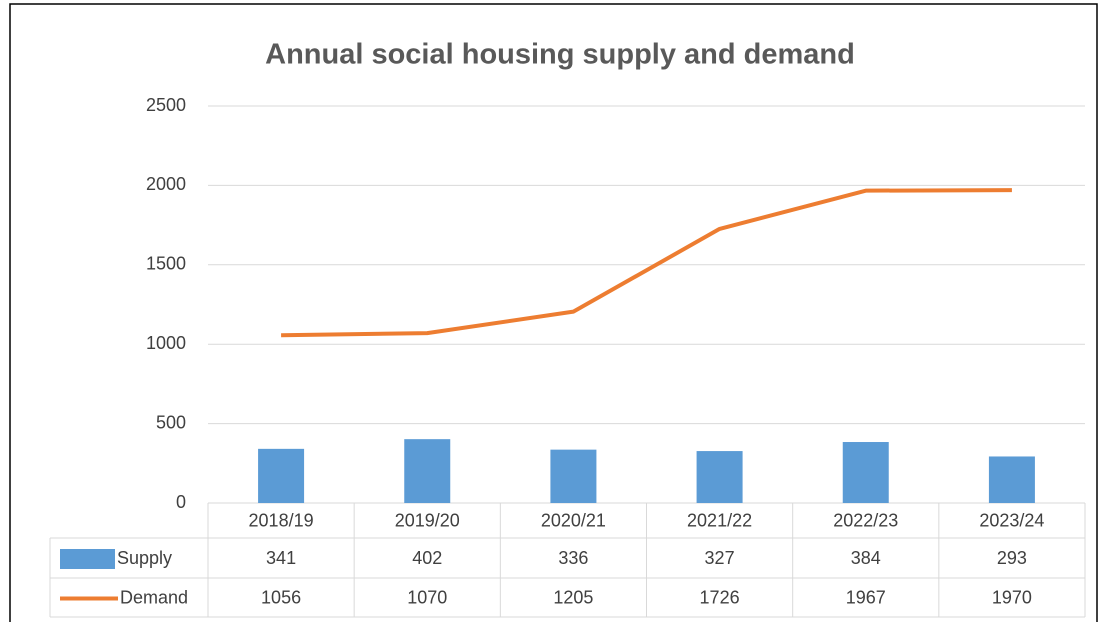 This screenshot has width=1102, height=622. Describe the element at coordinates (166, 264) in the screenshot. I see `y-tick-label: 1500` at that location.